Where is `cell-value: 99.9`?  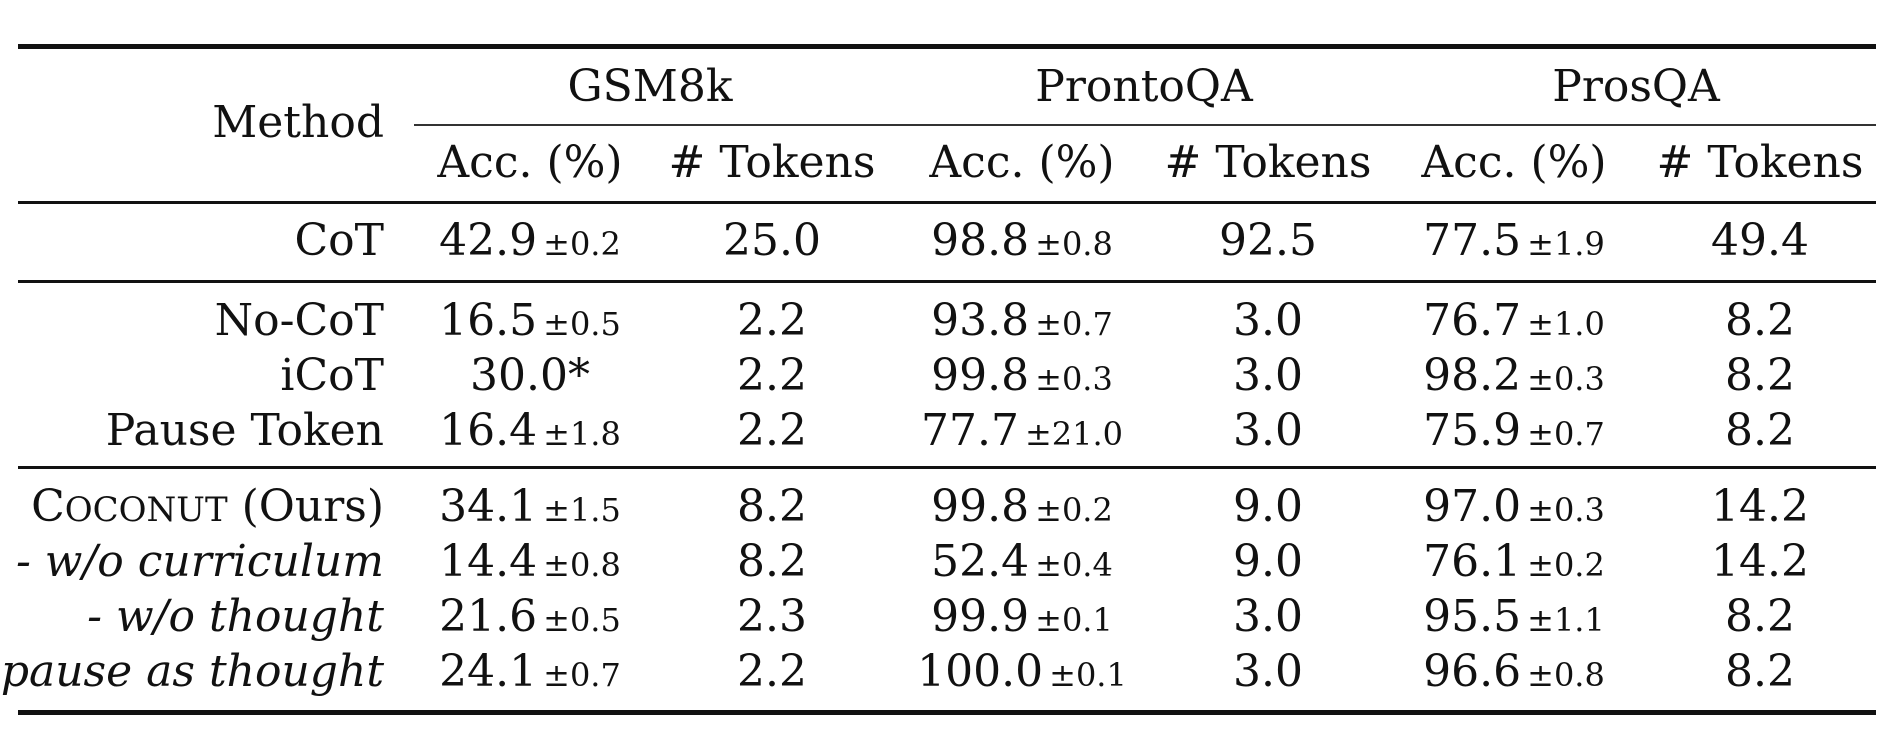 cell-value: 99.9 is located at coordinates (980, 616).